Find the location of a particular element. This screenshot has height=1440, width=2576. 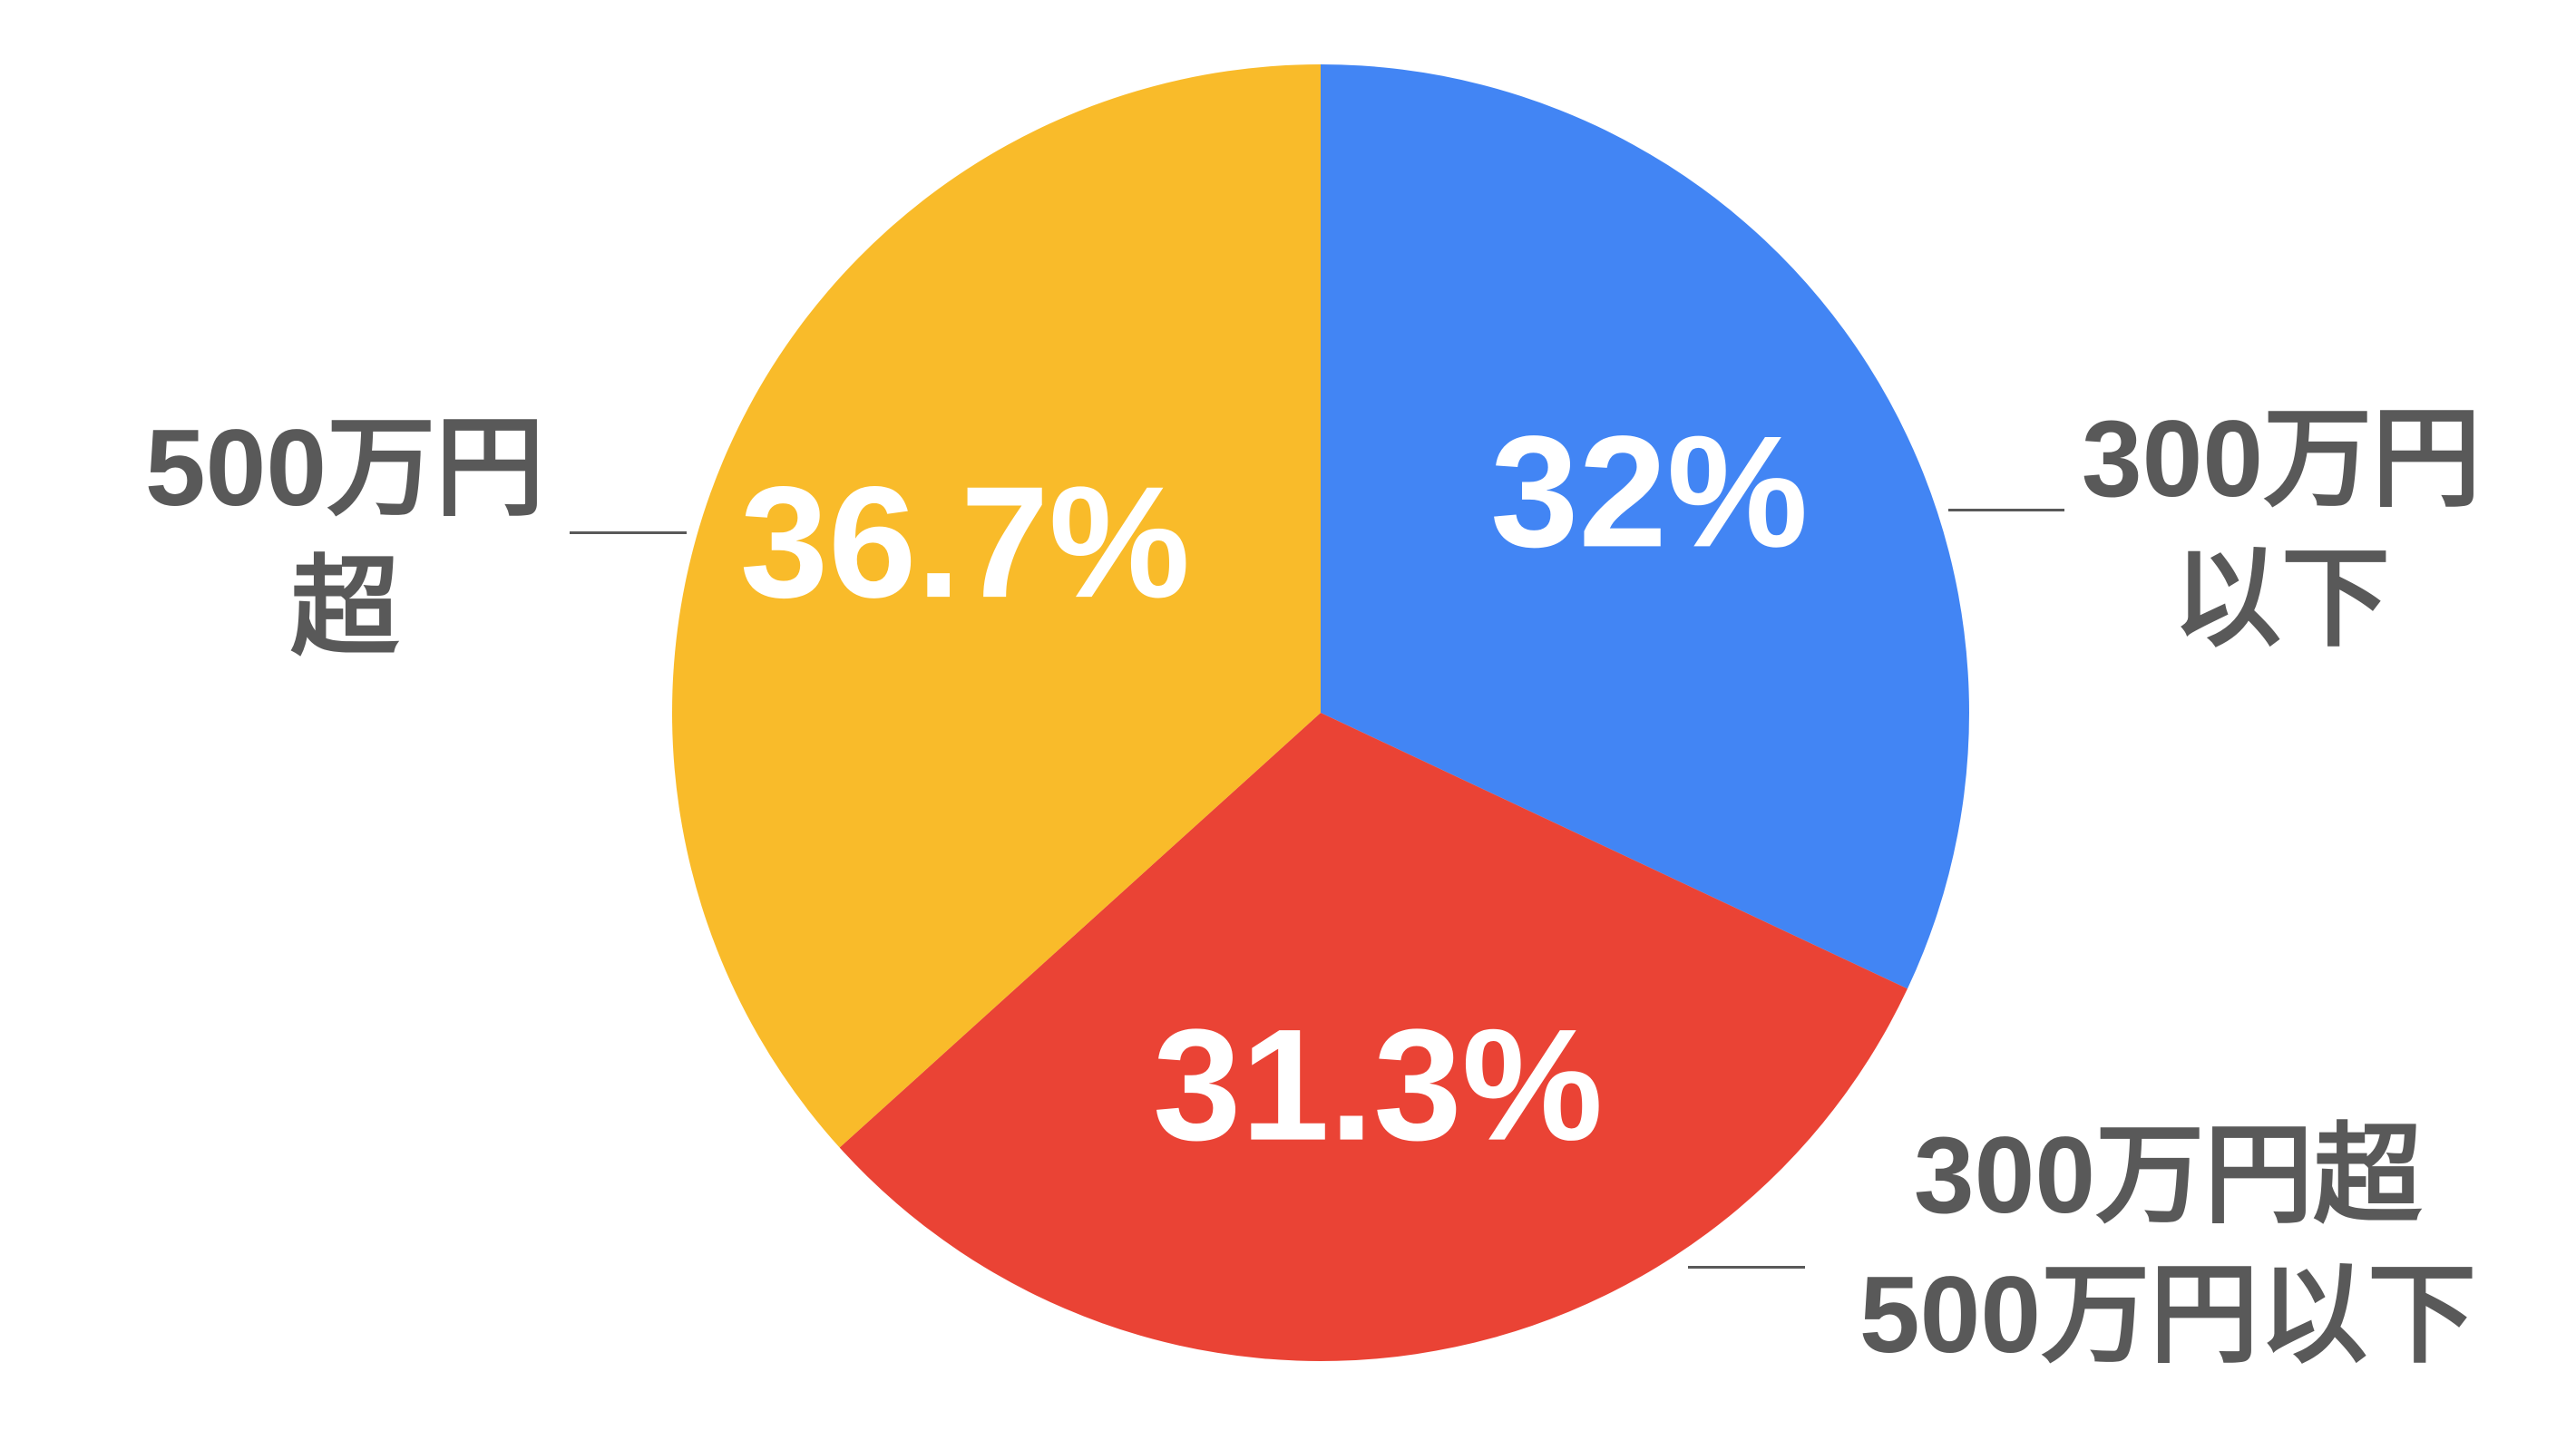

value-label: 31.3% is located at coordinates (1378, 1086).